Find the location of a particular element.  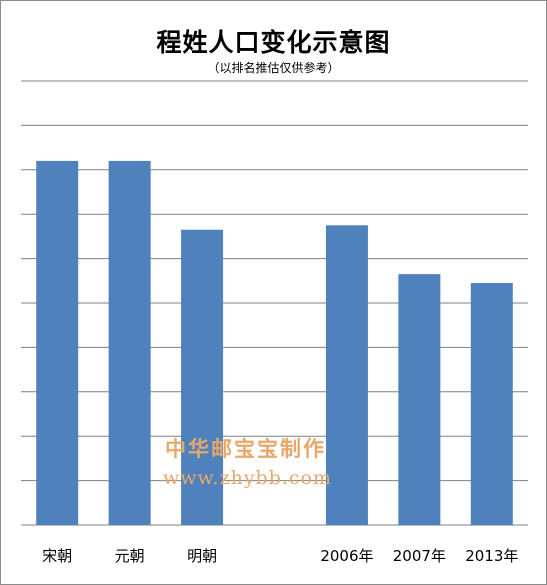

chart-title: 程姓人口变化示意图 is located at coordinates (273, 42).